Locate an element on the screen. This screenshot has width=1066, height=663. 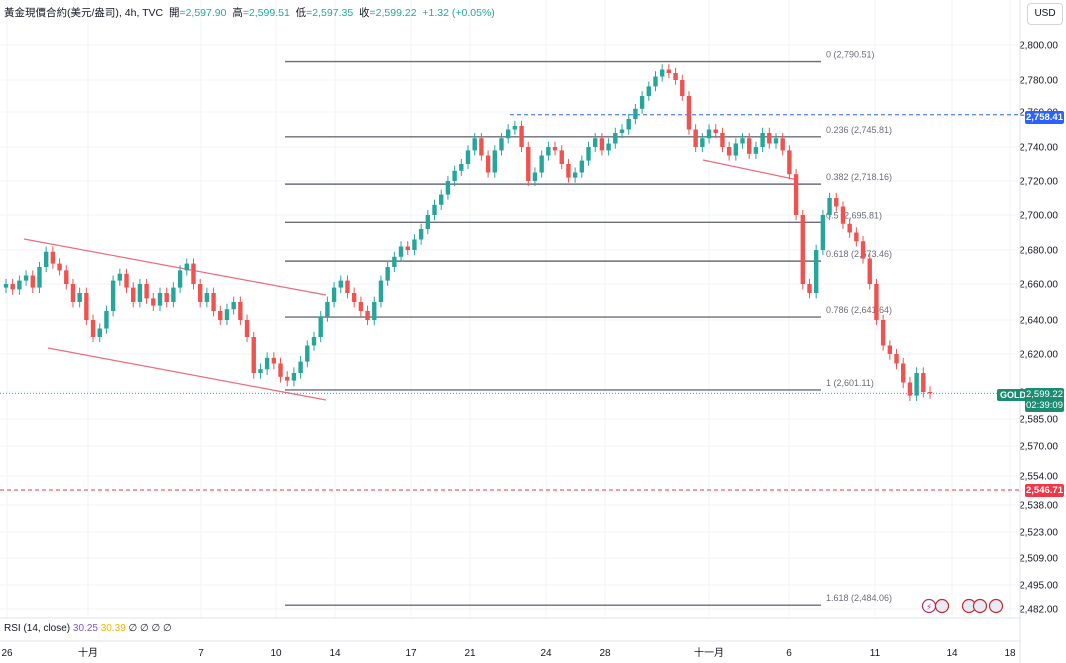
currency-button: USD is located at coordinates (1045, 14).